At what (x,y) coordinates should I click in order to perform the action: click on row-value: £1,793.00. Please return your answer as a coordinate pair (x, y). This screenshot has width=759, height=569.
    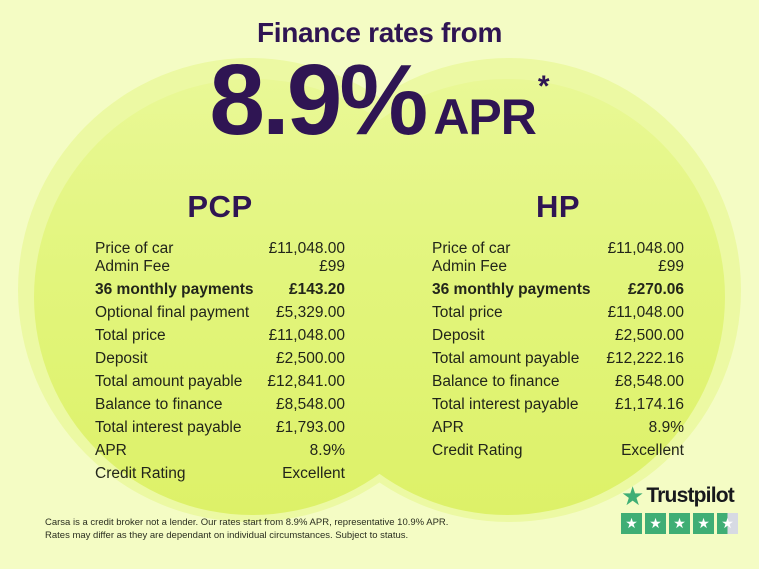
    Looking at the image, I should click on (310, 427).